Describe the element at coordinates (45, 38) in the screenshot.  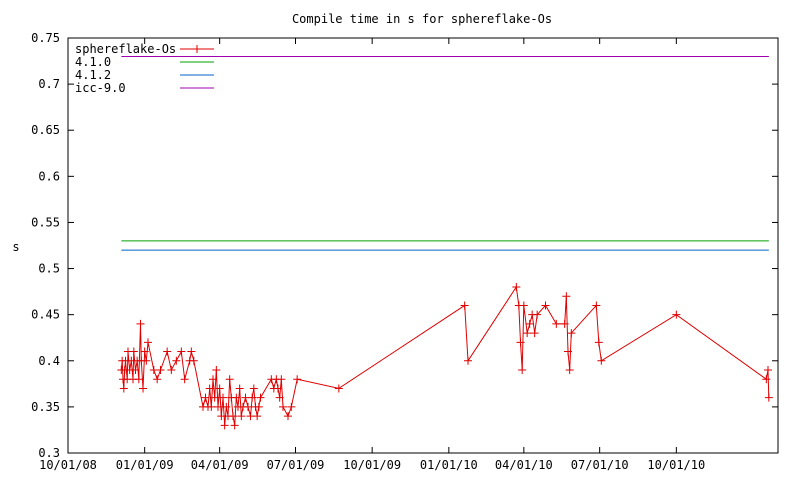
I see `y-tick-label: 0.75` at that location.